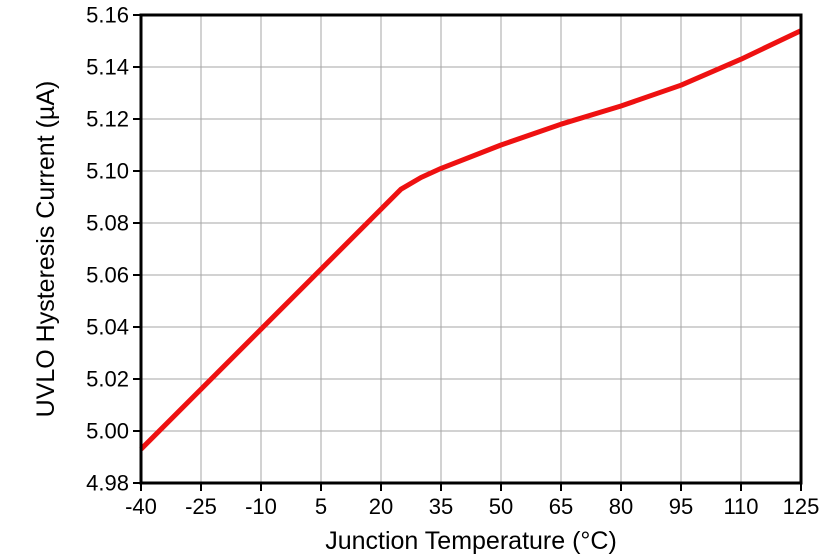 This screenshot has height=559, width=839. I want to click on x-tick-label: 80, so click(621, 506).